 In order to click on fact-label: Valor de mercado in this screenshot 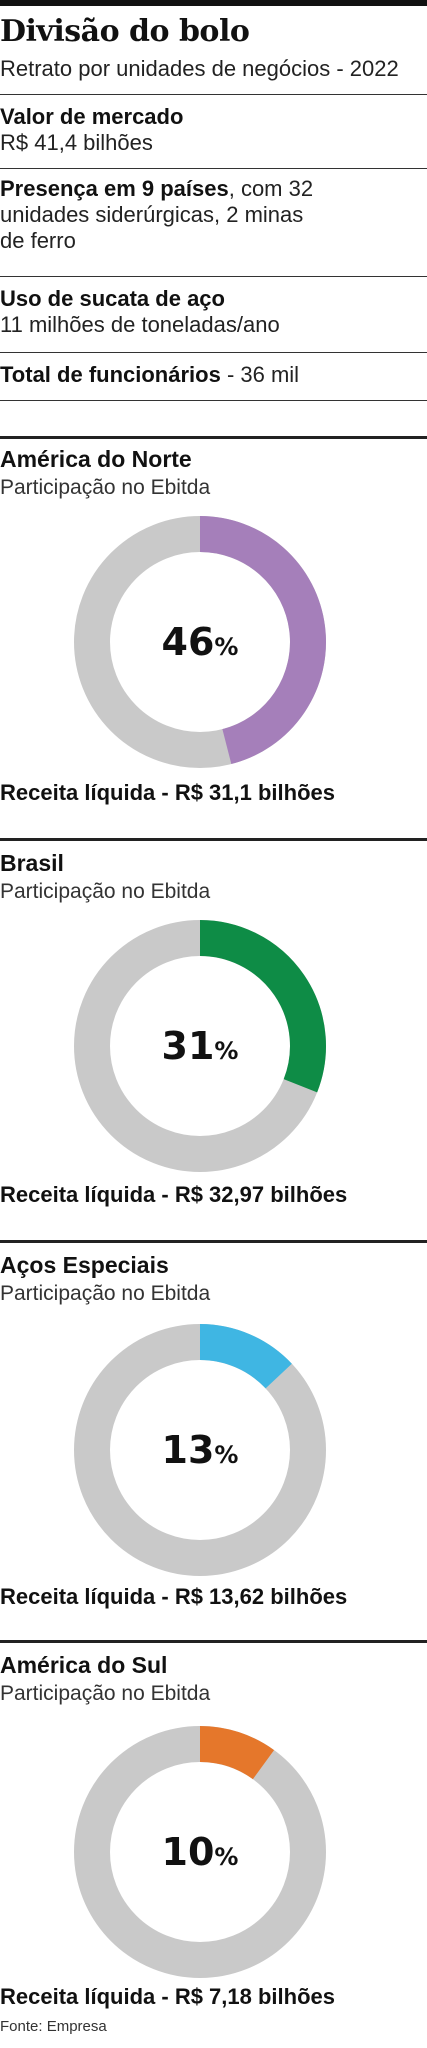, I will do `click(92, 116)`.